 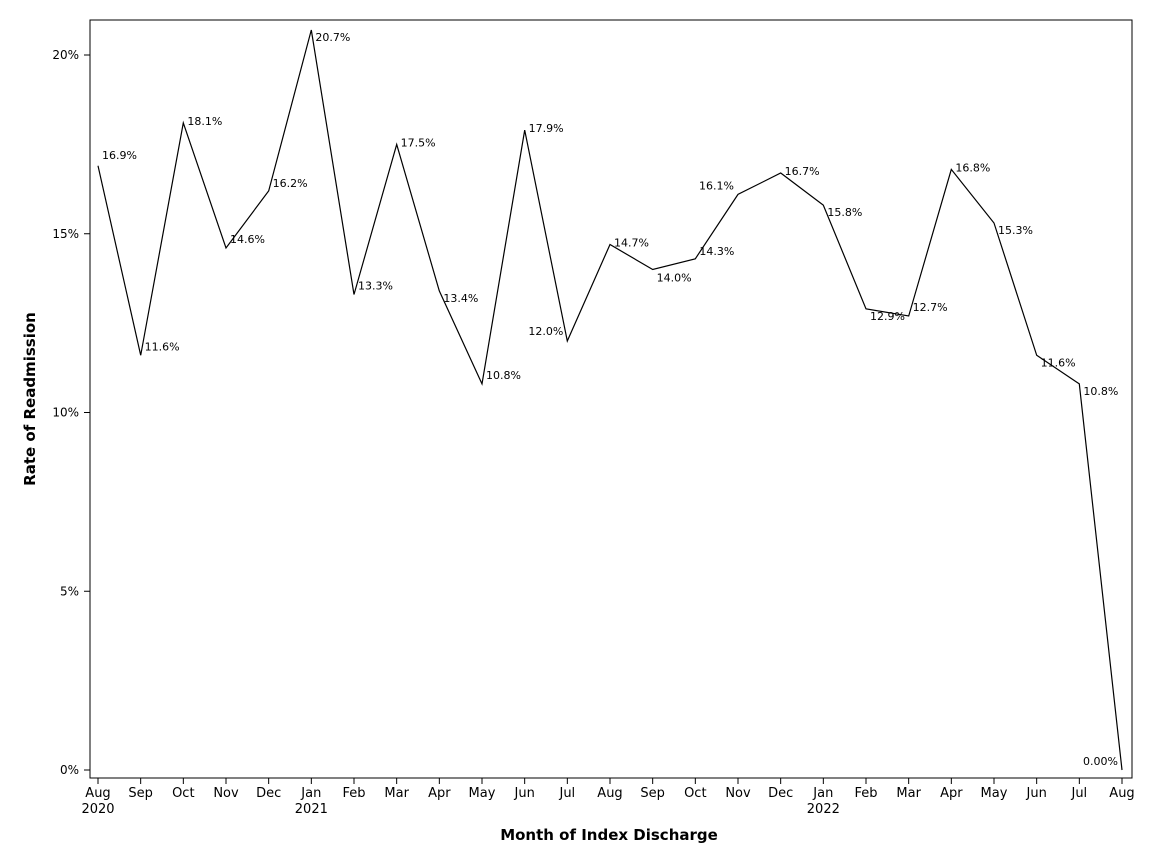 I want to click on data-label: 15.3%, so click(x=1015, y=230).